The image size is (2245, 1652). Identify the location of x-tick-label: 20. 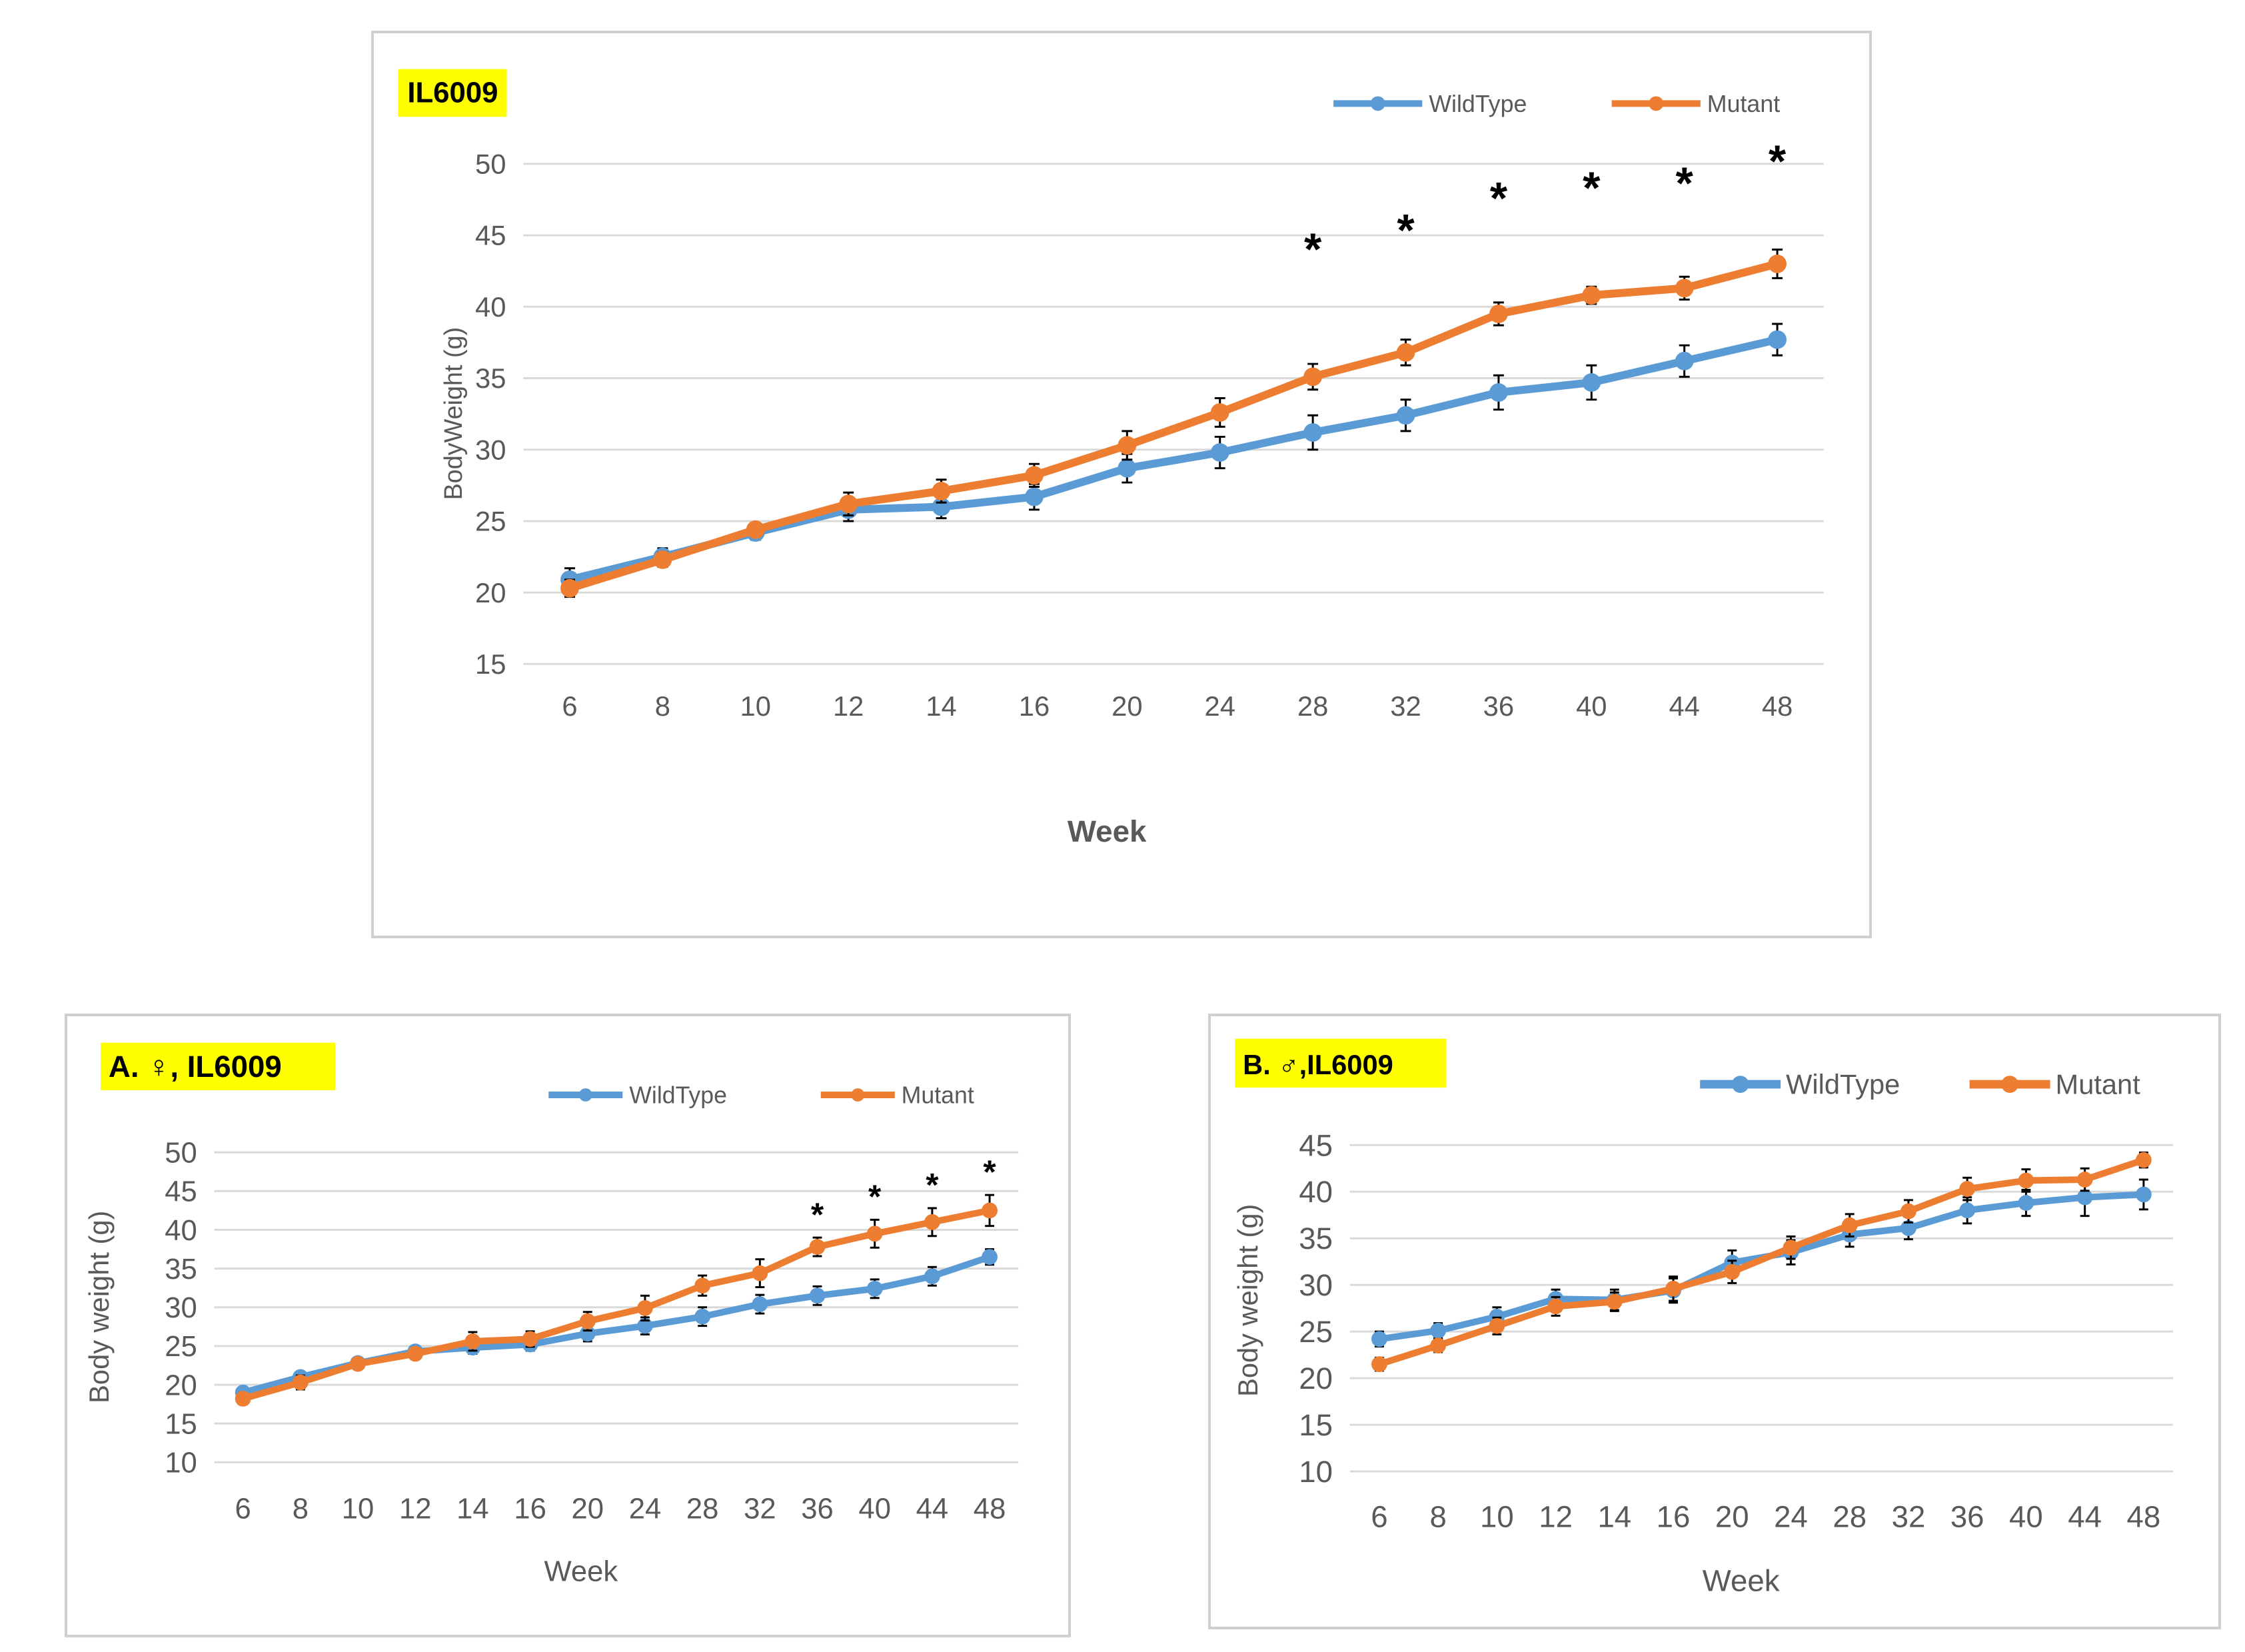
(1127, 706).